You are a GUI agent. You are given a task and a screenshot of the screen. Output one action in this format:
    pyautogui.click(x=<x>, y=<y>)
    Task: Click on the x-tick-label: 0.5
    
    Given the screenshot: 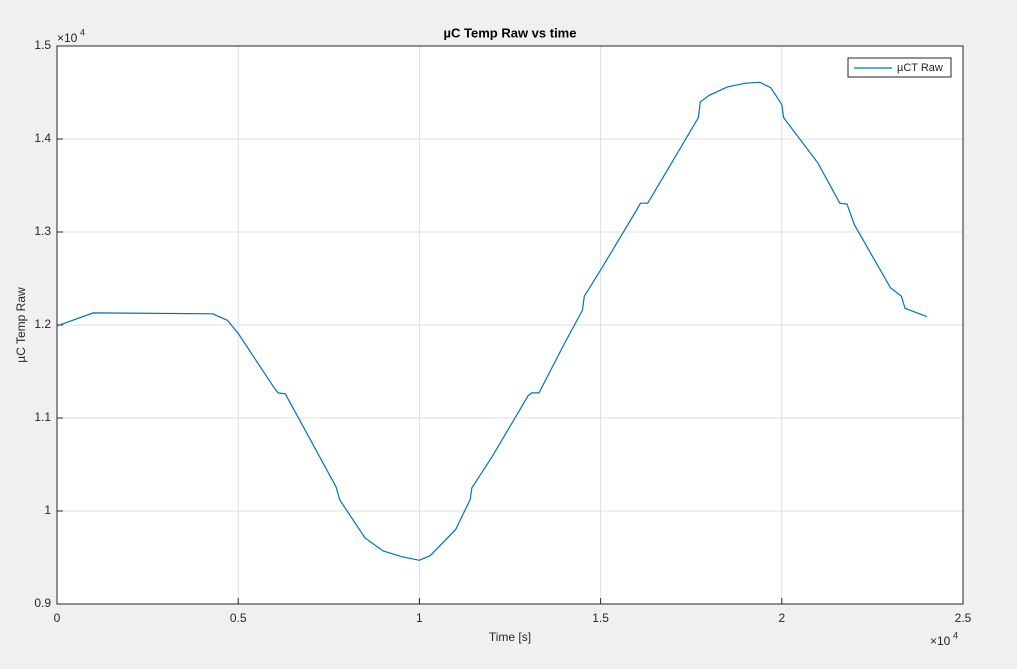 What is the action you would take?
    pyautogui.click(x=238, y=618)
    